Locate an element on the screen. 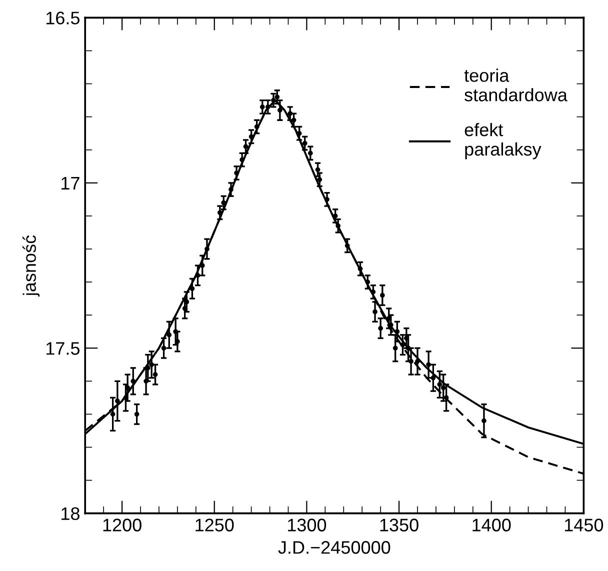 This screenshot has width=608, height=571. y-tick-label: 16.5 is located at coordinates (63, 18).